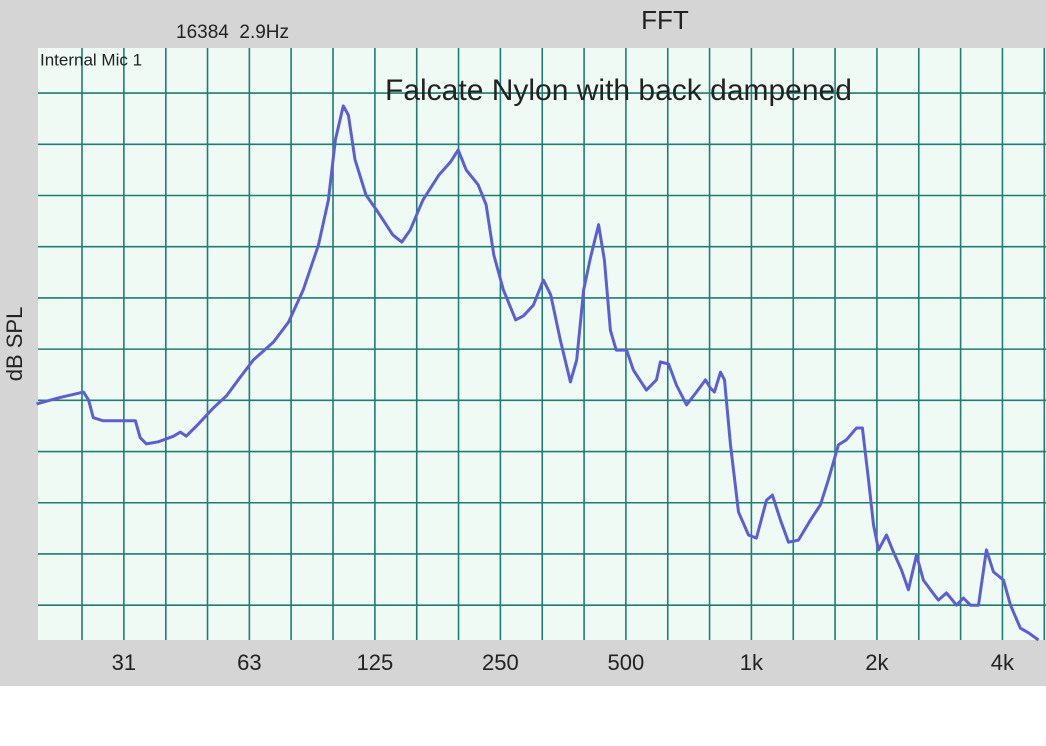 The width and height of the screenshot is (1046, 746). I want to click on x-tick-label: 250, so click(500, 662).